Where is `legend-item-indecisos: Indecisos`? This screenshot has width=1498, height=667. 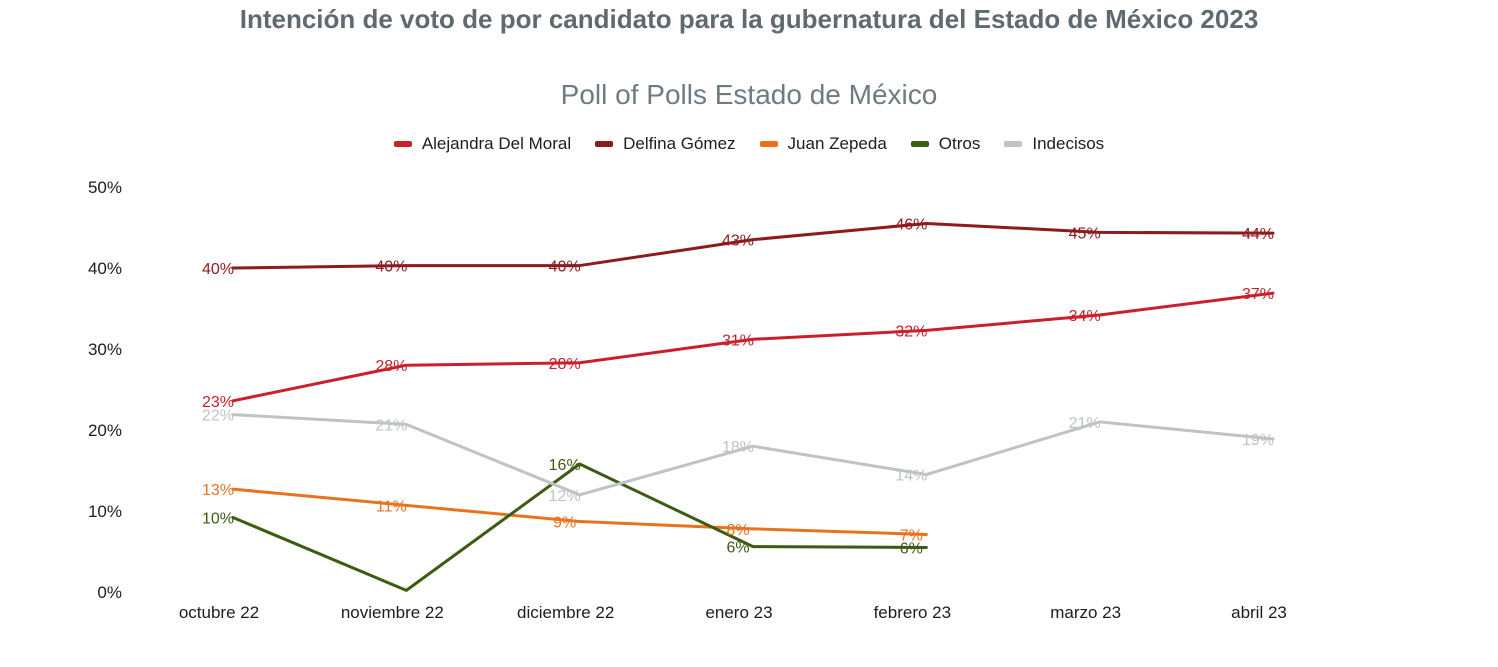 legend-item-indecisos: Indecisos is located at coordinates (1054, 144).